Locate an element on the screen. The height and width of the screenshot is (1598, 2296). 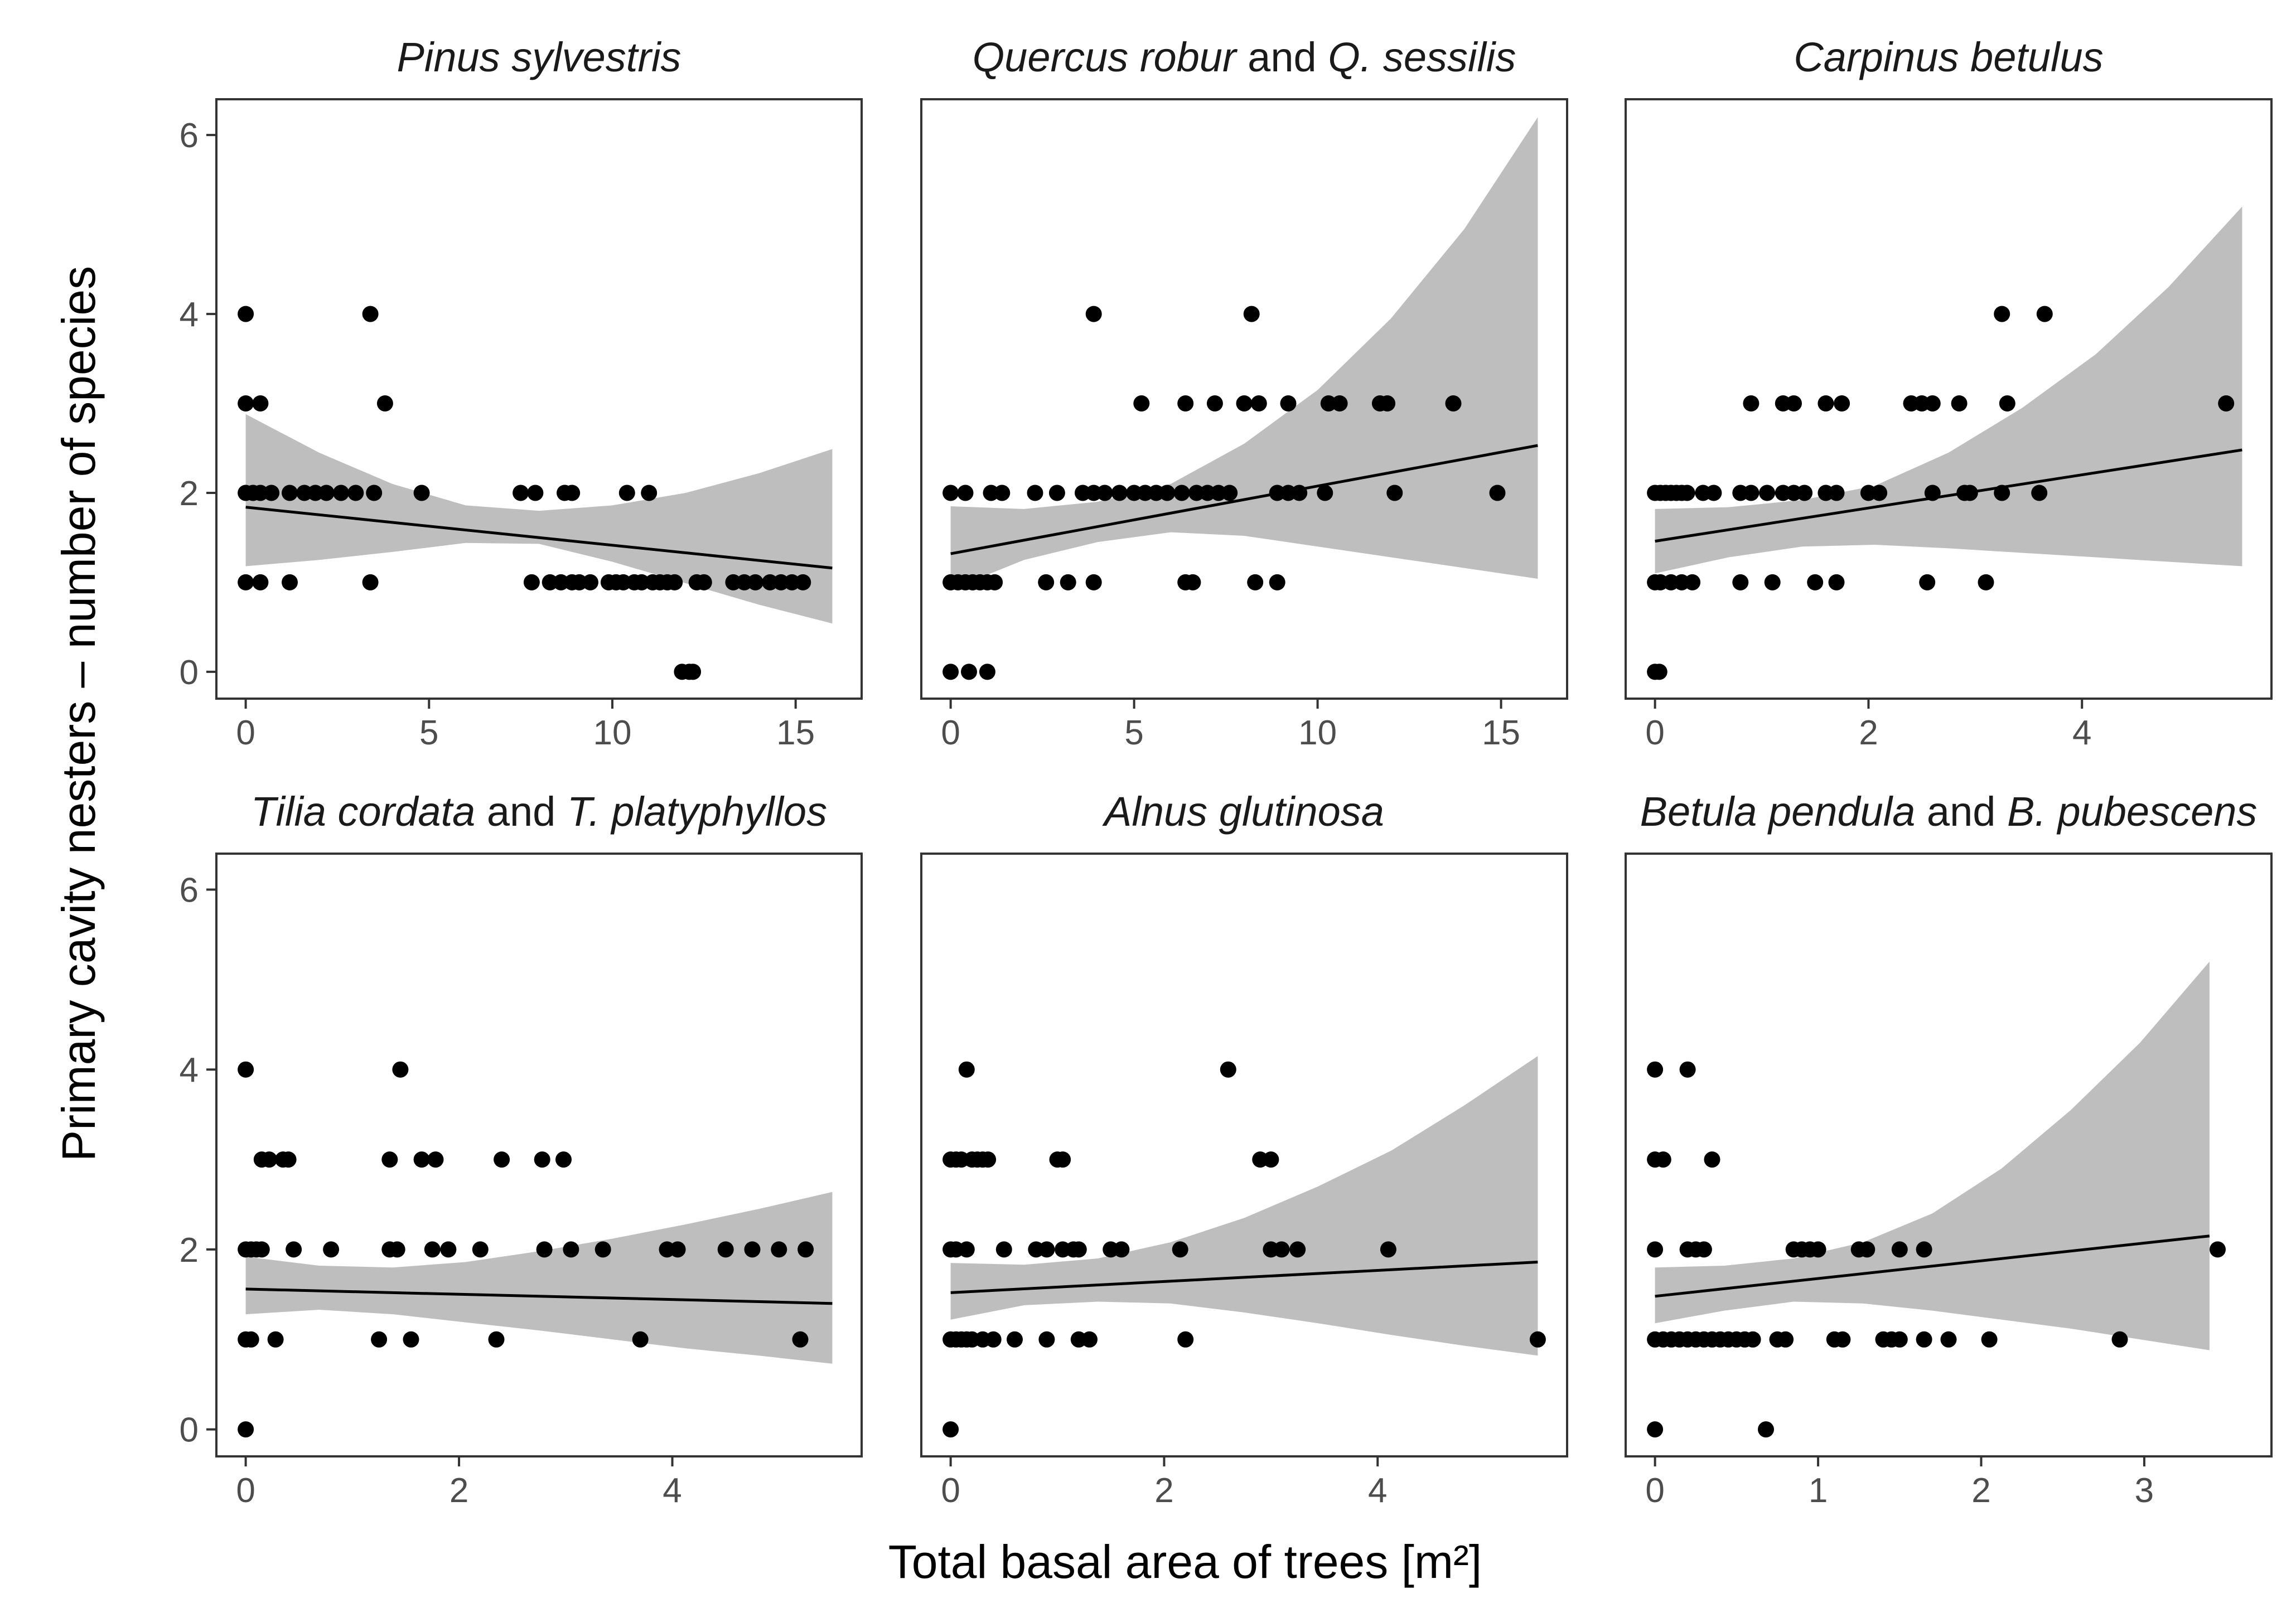
x-tick-label: 15 is located at coordinates (1501, 733).